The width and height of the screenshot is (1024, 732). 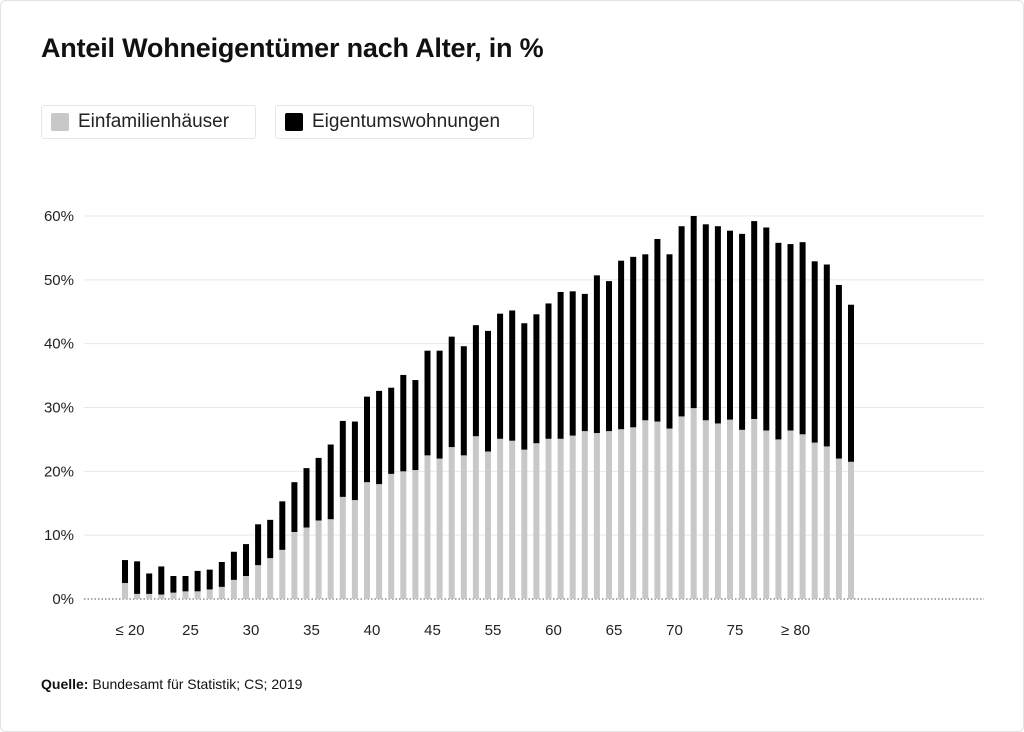 What do you see at coordinates (251, 630) in the screenshot?
I see `x-tick-label: 30` at bounding box center [251, 630].